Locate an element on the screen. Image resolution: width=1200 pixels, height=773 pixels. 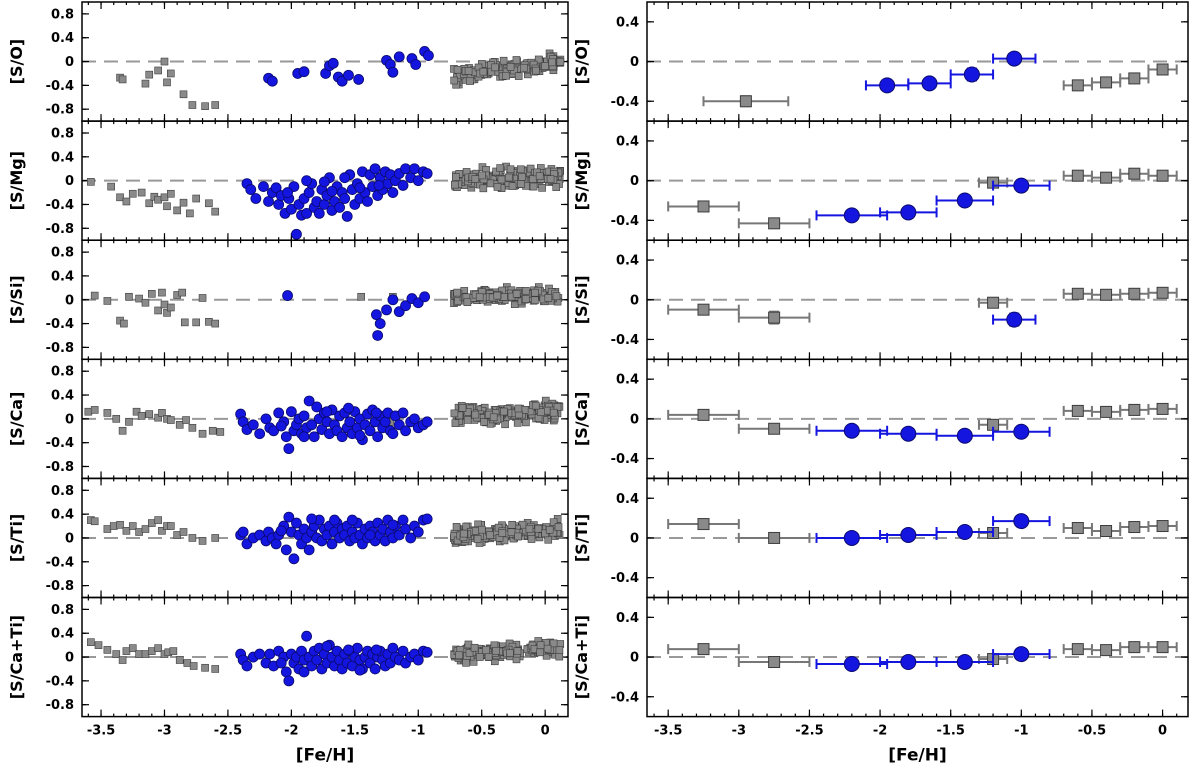
y-axis-label: [S/Mg] is located at coordinates (581, 180).